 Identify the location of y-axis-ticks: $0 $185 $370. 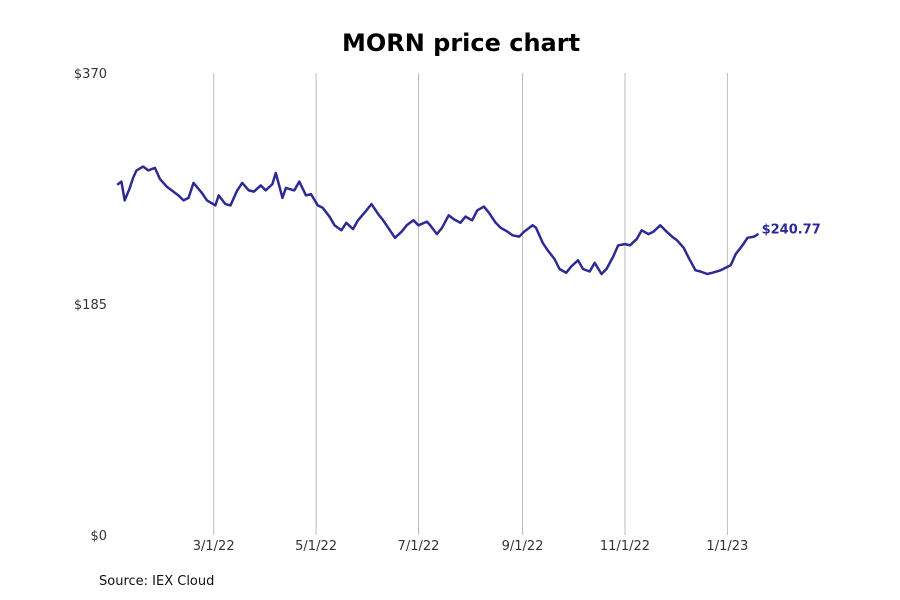
(90, 305).